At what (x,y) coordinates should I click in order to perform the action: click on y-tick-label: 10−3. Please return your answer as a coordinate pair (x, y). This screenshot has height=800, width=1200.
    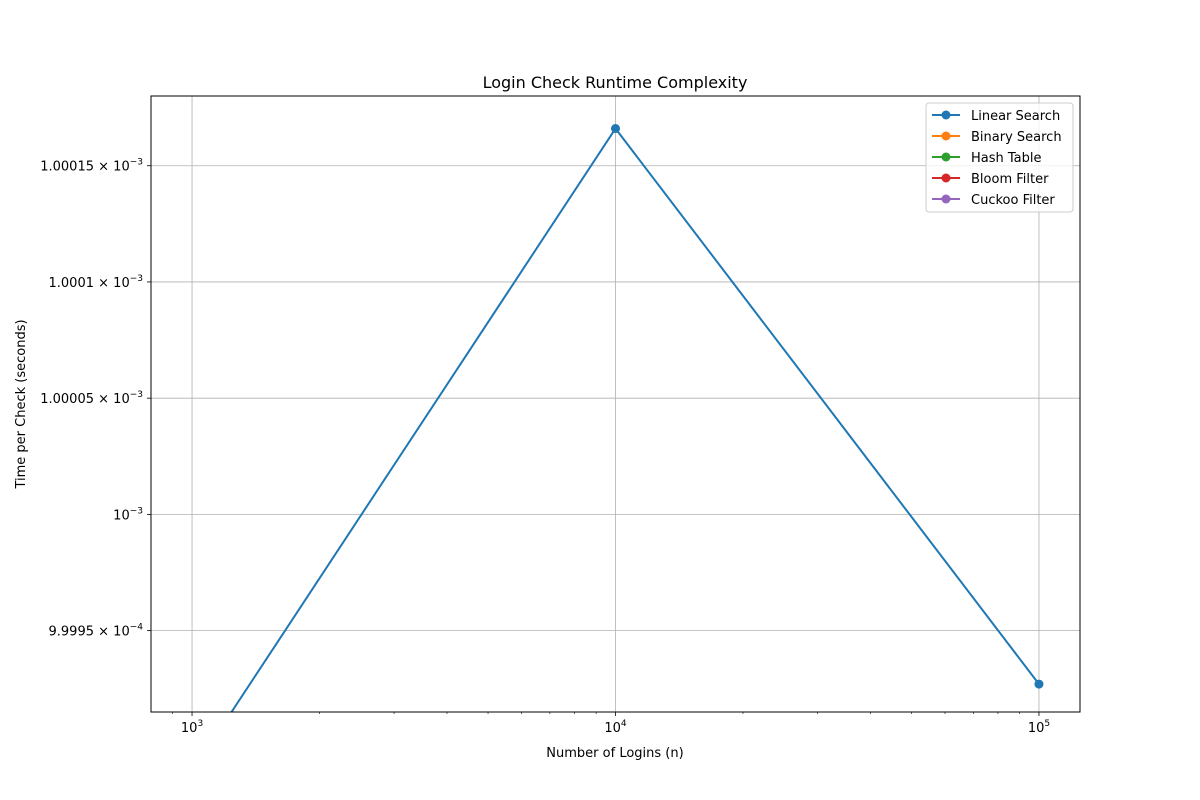
    Looking at the image, I should click on (128, 514).